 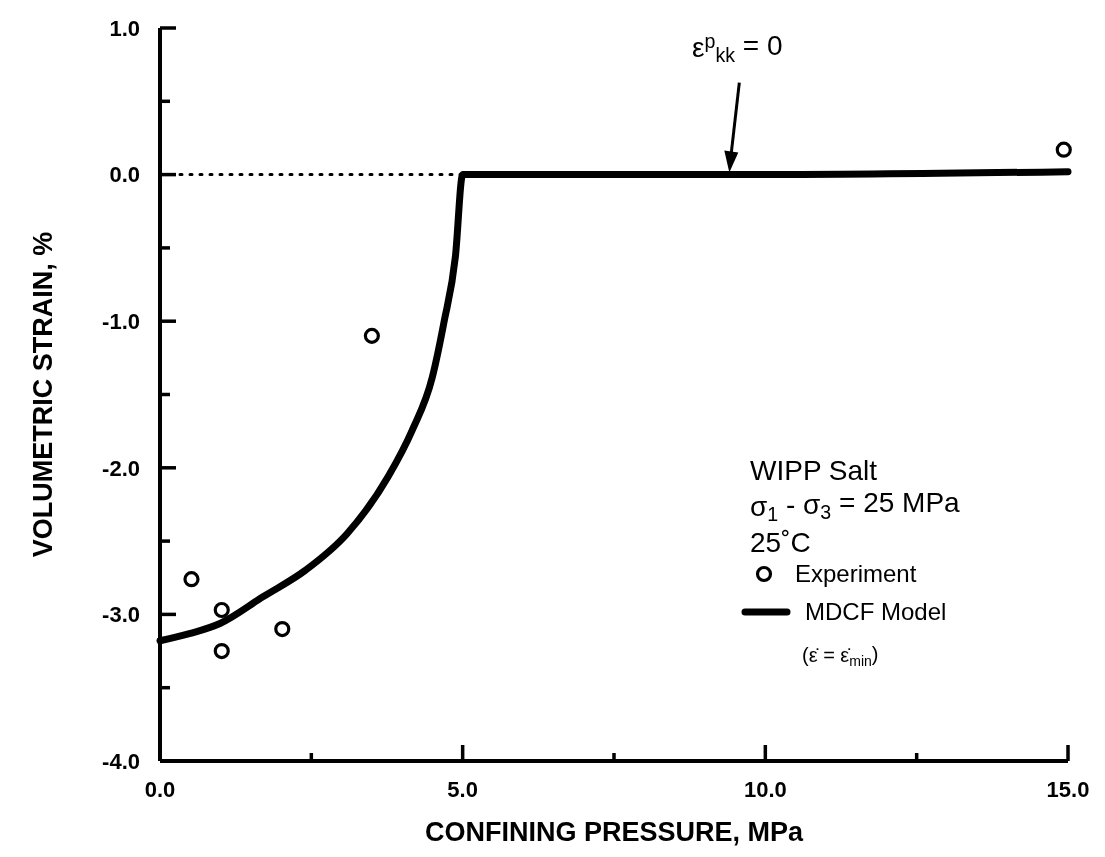 I want to click on x-tick-label: 0.0, so click(x=160, y=789).